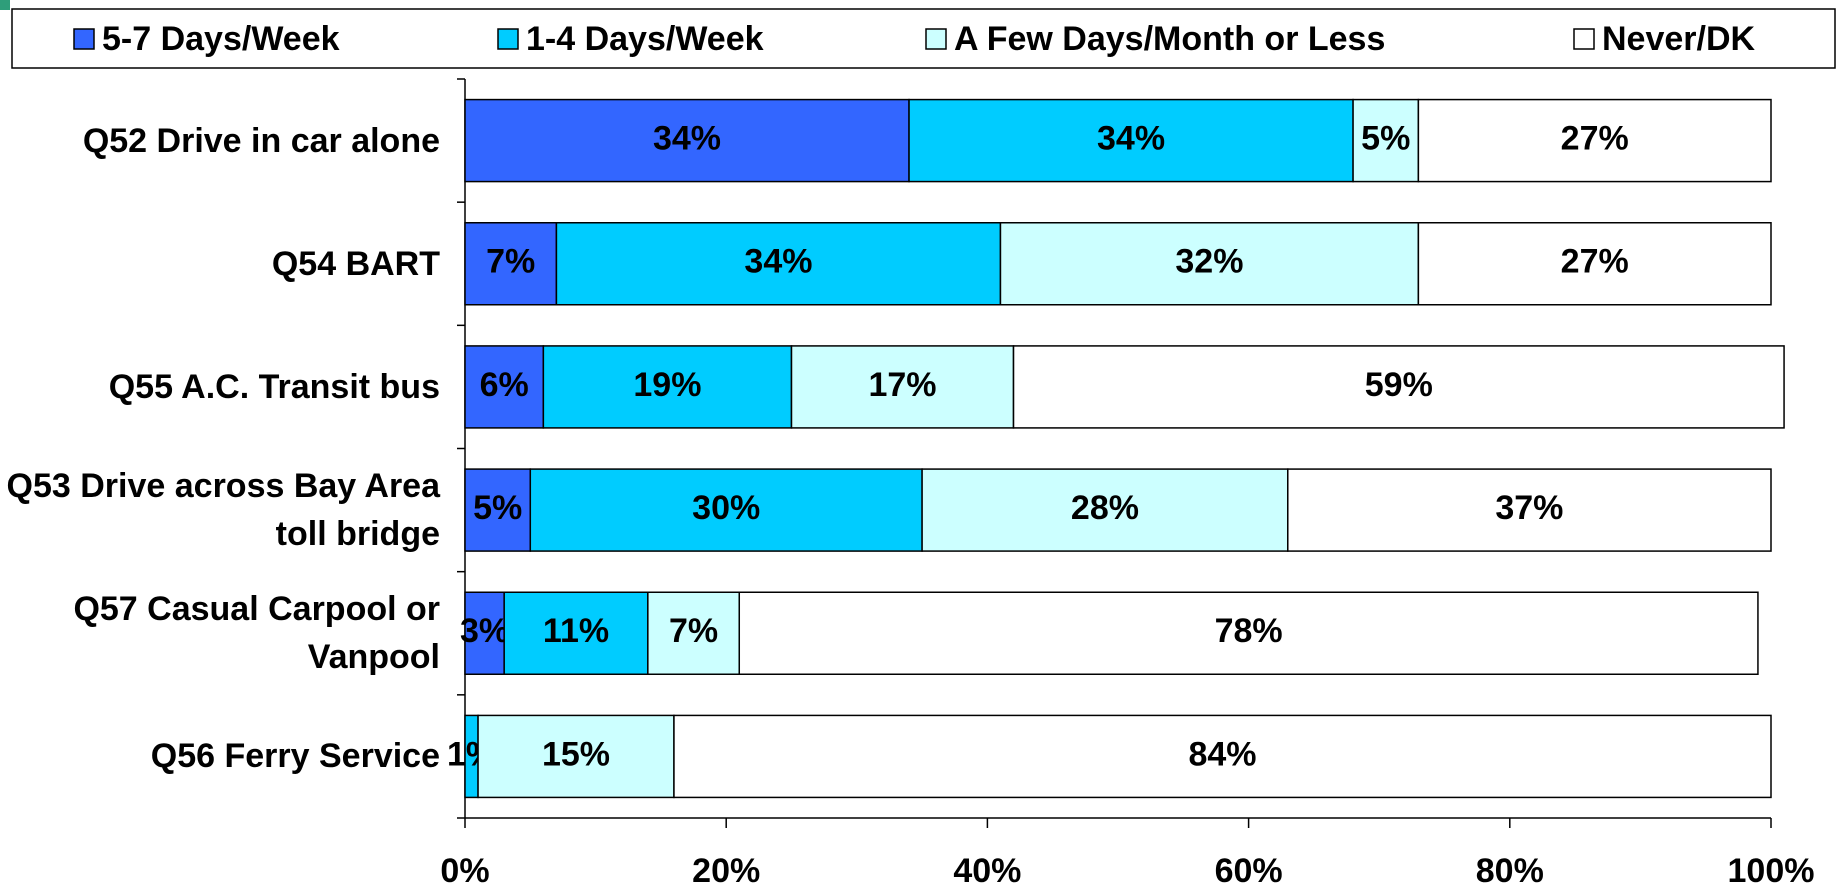  Describe the element at coordinates (223, 510) in the screenshot. I see `category-label: Q53 Drive across Bay Area toll bridge` at that location.